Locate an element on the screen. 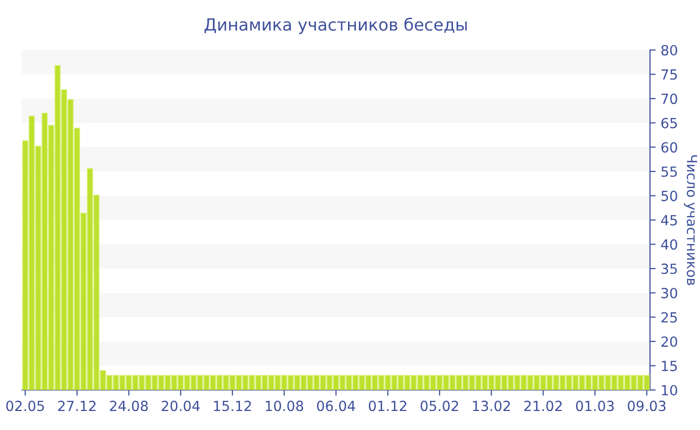  x-tick-label: 21.02 is located at coordinates (543, 406).